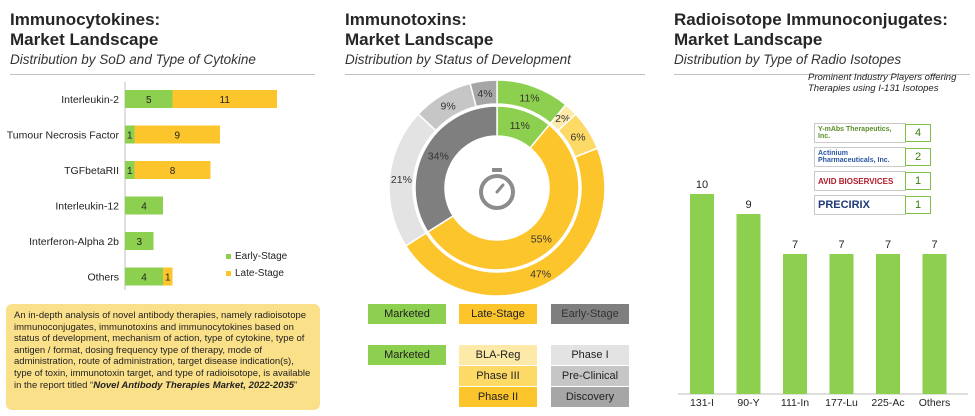 The image size is (975, 416). I want to click on panel1-subtitle: Distribution by SoD and Type of Cytokine, so click(133, 59).